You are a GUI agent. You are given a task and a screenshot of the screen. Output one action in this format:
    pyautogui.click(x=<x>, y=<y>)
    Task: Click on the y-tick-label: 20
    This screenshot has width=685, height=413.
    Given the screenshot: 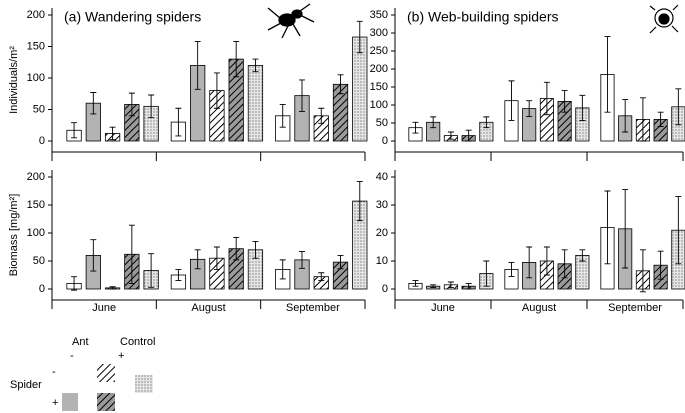 What is the action you would take?
    pyautogui.click(x=382, y=233)
    